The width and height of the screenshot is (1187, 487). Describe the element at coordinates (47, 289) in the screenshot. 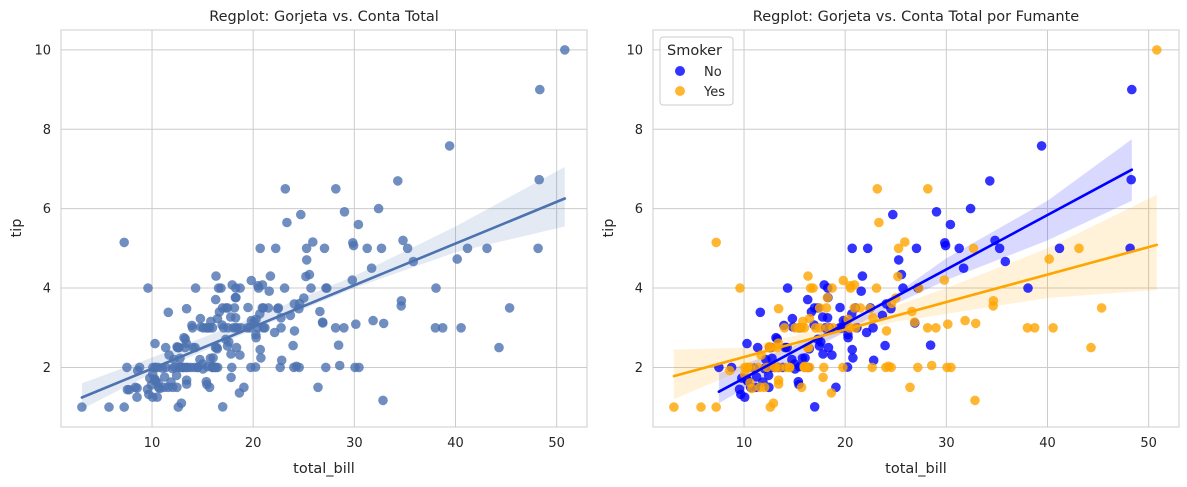

I see `y-tick-label: 4` at that location.